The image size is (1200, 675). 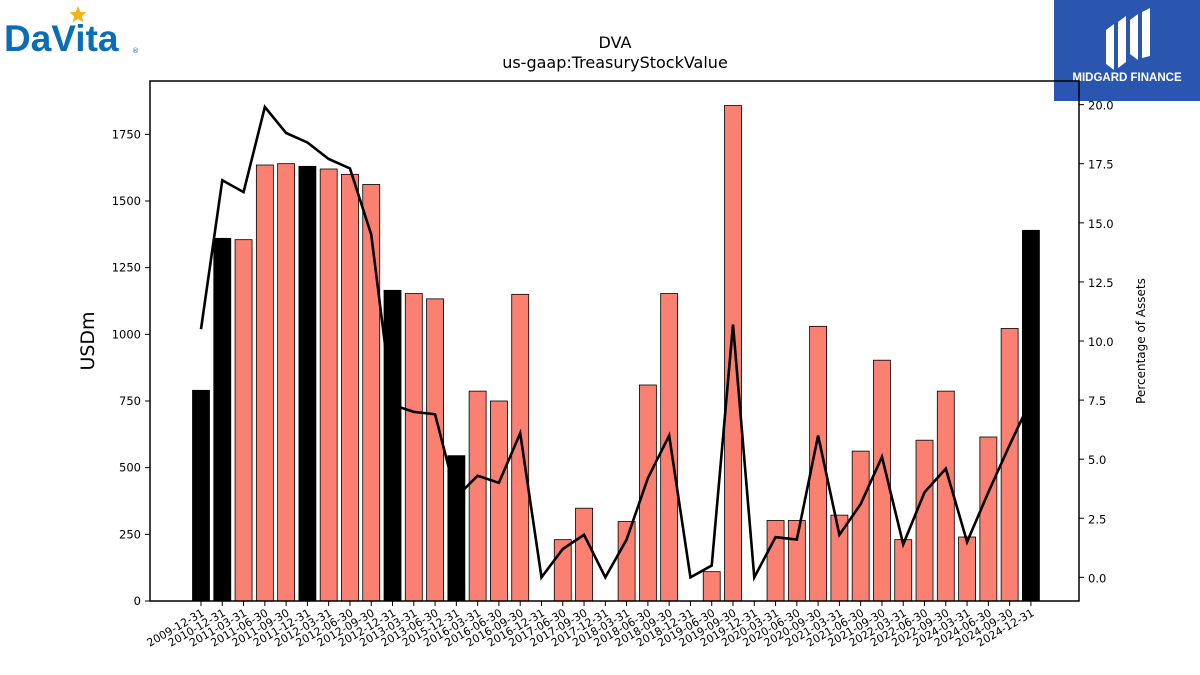 What do you see at coordinates (88, 340) in the screenshot?
I see `y-axis-label: USDm` at bounding box center [88, 340].